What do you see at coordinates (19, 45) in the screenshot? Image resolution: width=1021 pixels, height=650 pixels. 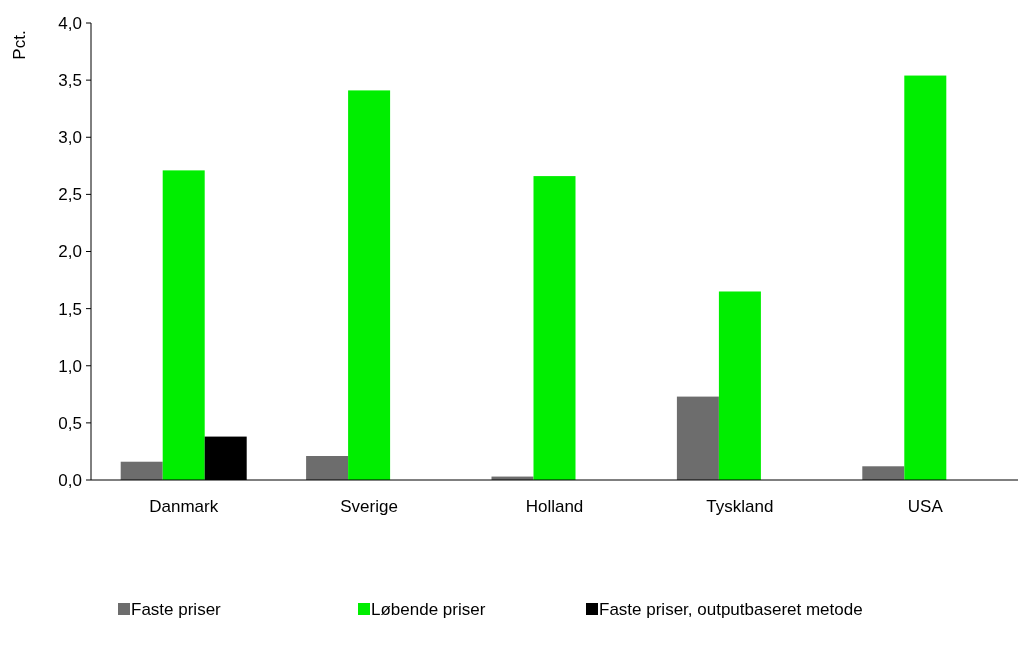 I see `y-axis-title: Pct.` at bounding box center [19, 45].